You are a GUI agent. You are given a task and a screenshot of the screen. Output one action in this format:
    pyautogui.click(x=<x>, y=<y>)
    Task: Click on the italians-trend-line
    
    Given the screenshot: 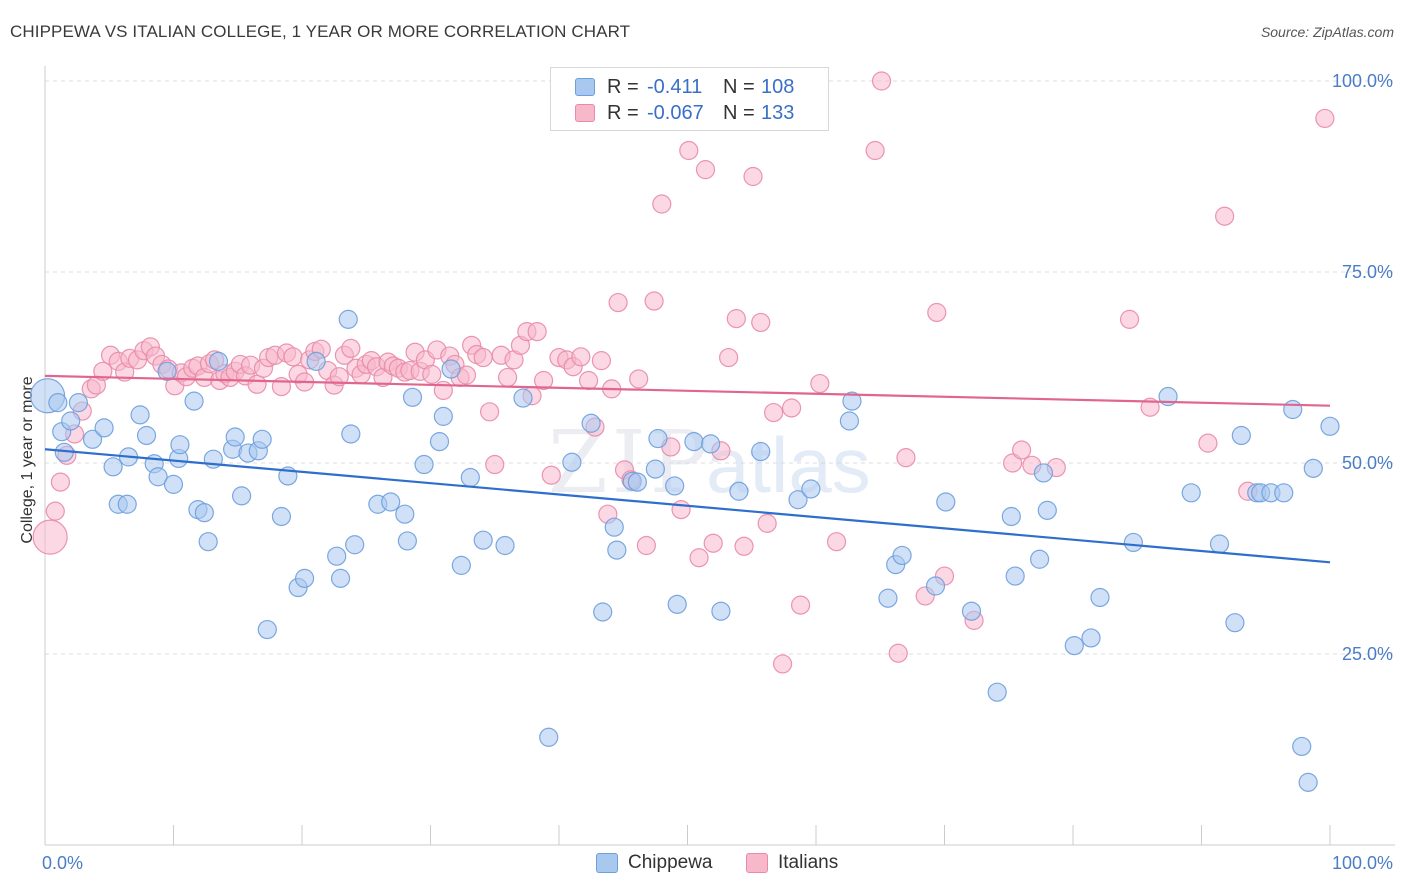 What is the action you would take?
    pyautogui.click(x=687, y=390)
    